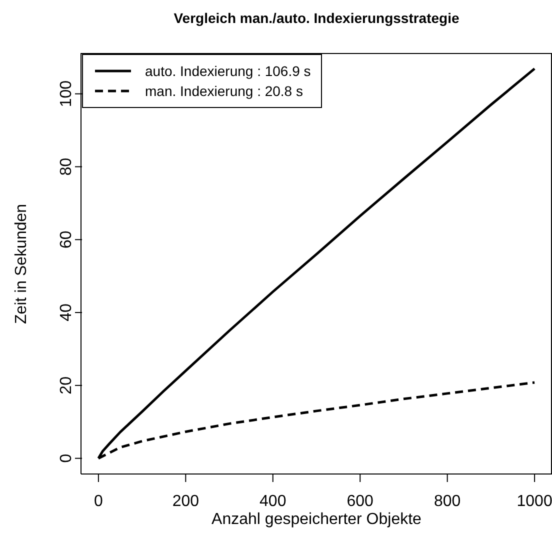 The width and height of the screenshot is (552, 535). I want to click on y-tick-label: 40, so click(66, 313).